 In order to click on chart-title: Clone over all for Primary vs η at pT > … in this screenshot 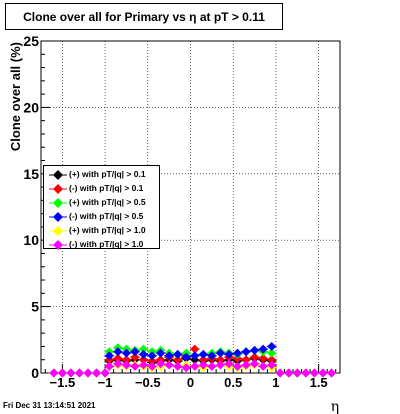, I will do `click(144, 17)`.